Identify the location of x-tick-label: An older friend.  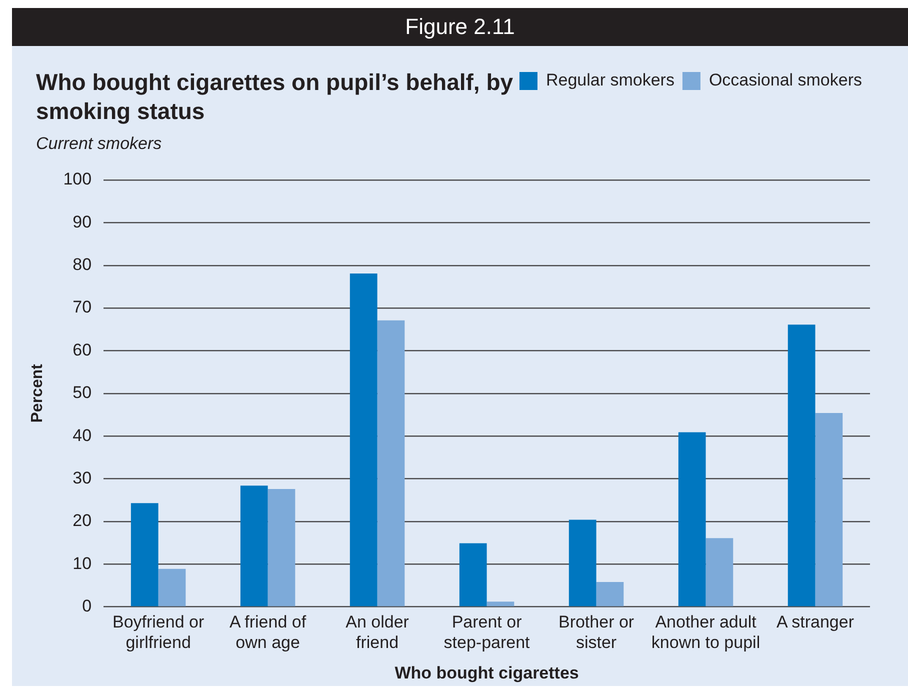
(378, 632).